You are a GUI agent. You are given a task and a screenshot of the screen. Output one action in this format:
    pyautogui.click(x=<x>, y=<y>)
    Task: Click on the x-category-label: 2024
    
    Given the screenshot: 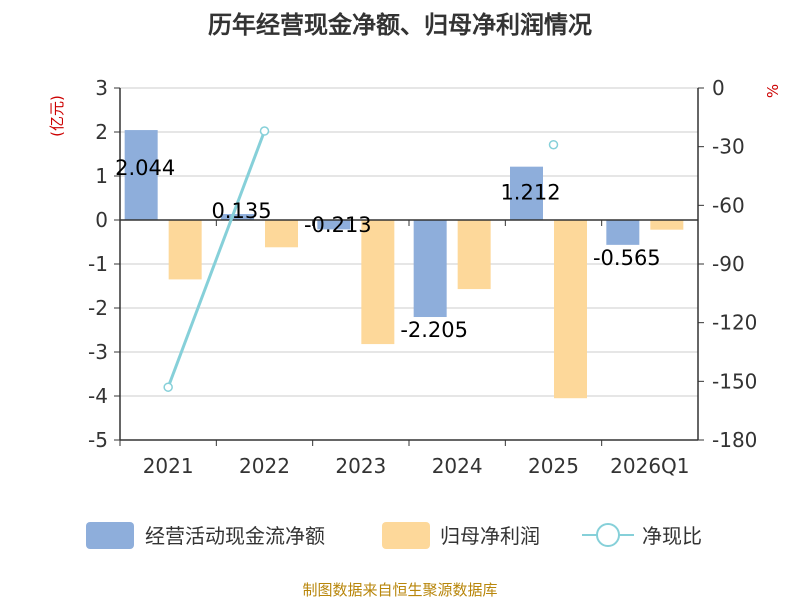 What is the action you would take?
    pyautogui.click(x=457, y=466)
    